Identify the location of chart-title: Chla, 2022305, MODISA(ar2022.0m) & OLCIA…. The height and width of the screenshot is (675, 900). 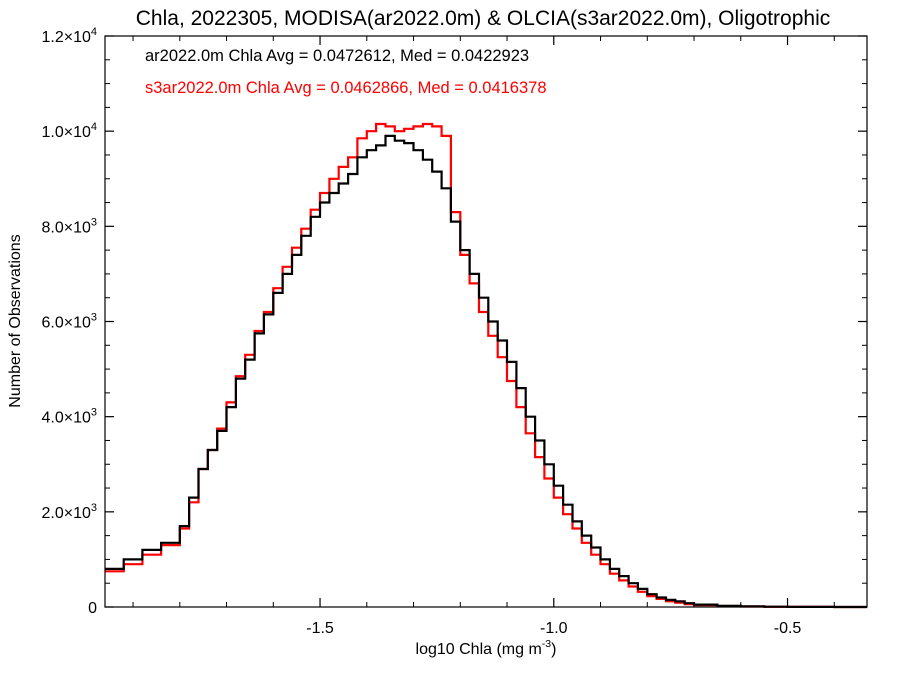
(483, 18).